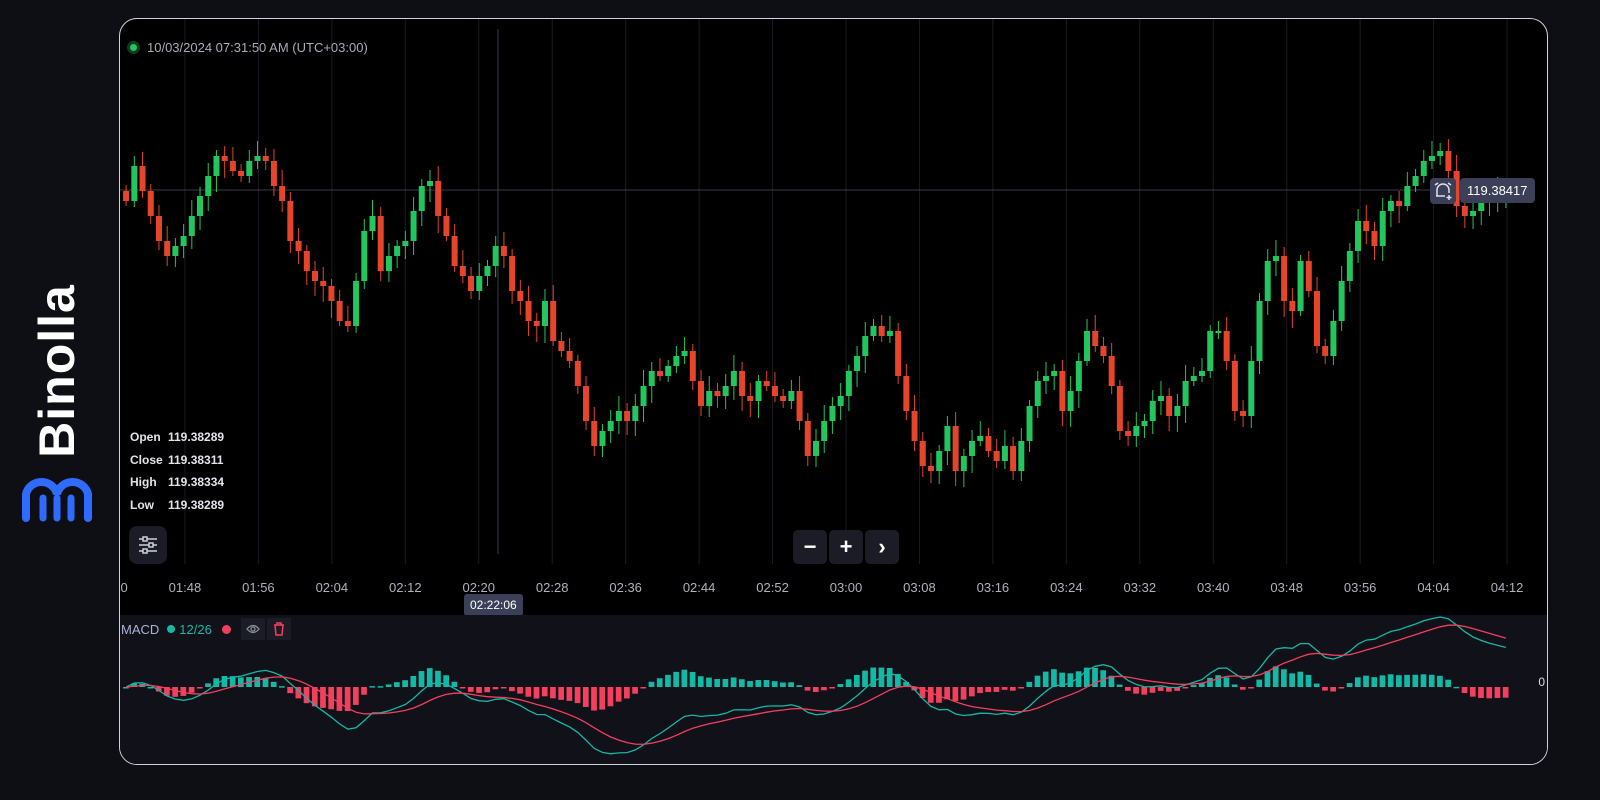 Image resolution: width=1600 pixels, height=800 pixels. I want to click on time-label: 02:04, so click(332, 587).